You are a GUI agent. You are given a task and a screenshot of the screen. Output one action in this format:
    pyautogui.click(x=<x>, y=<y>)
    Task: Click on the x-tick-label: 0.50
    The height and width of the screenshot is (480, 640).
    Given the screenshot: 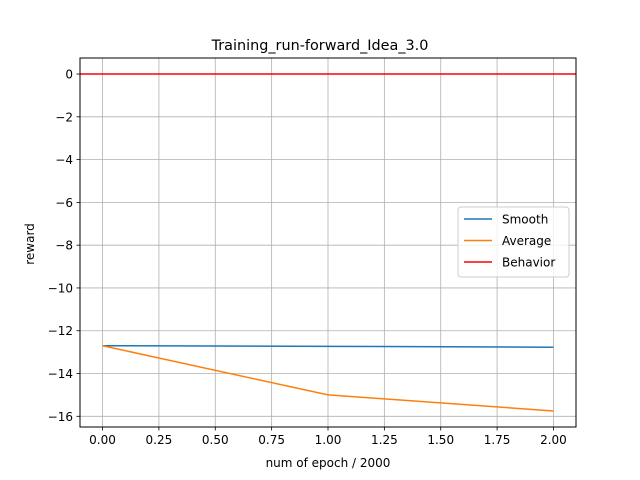 What is the action you would take?
    pyautogui.click(x=215, y=440)
    